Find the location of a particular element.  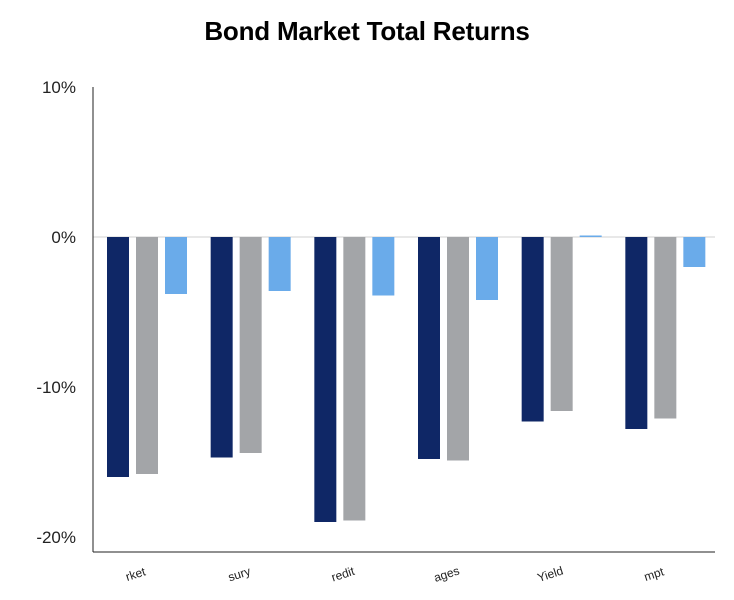

x-tick-label: mpt is located at coordinates (654, 574).